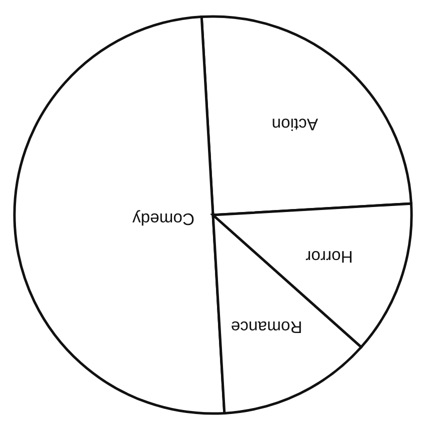 This screenshot has width=426, height=430. I want to click on slice-label: Comedy, so click(163, 218).